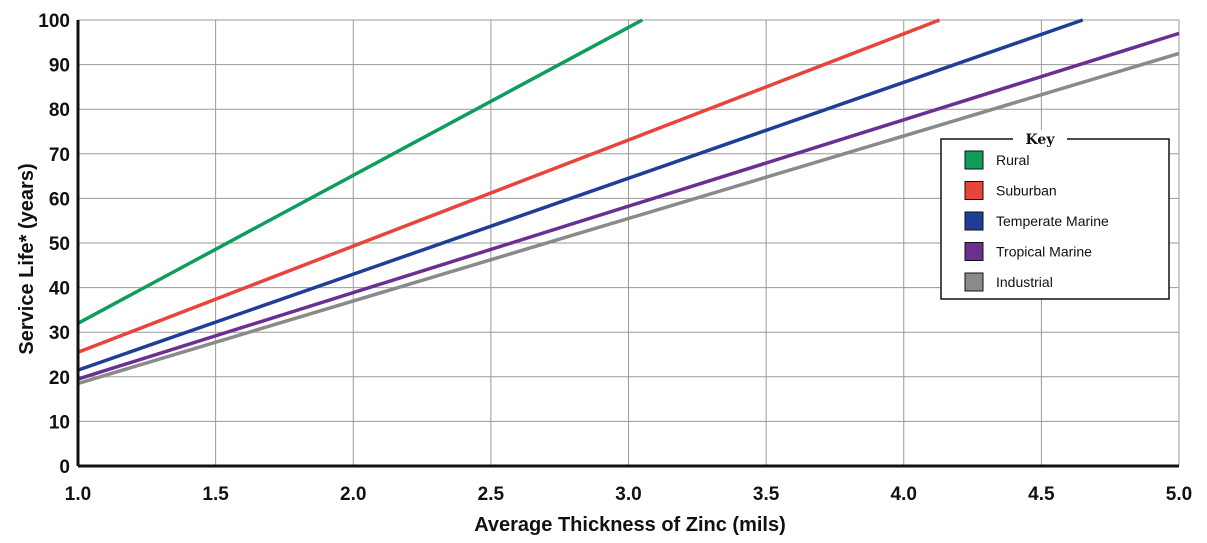 Image resolution: width=1207 pixels, height=543 pixels. What do you see at coordinates (59, 378) in the screenshot?
I see `y-tick-label: 20` at bounding box center [59, 378].